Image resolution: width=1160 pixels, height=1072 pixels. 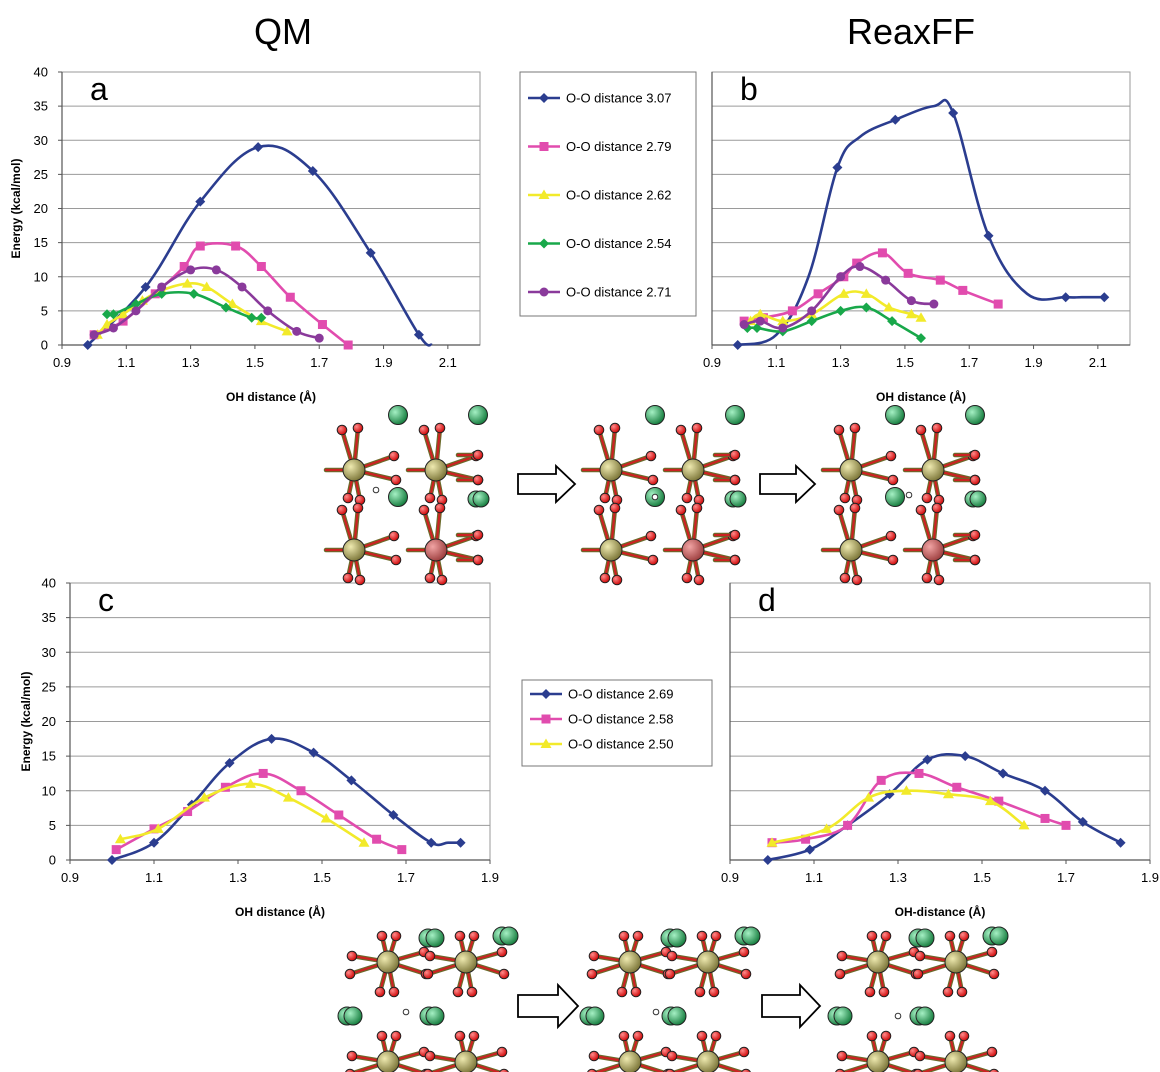 I want to click on arrow-icon, so click(x=548, y=1006).